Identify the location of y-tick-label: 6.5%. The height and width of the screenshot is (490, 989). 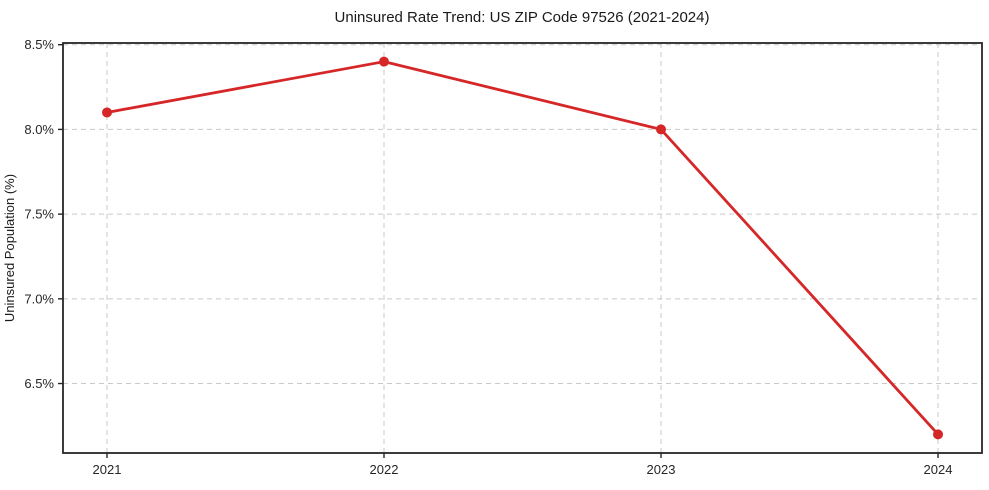
(39, 383).